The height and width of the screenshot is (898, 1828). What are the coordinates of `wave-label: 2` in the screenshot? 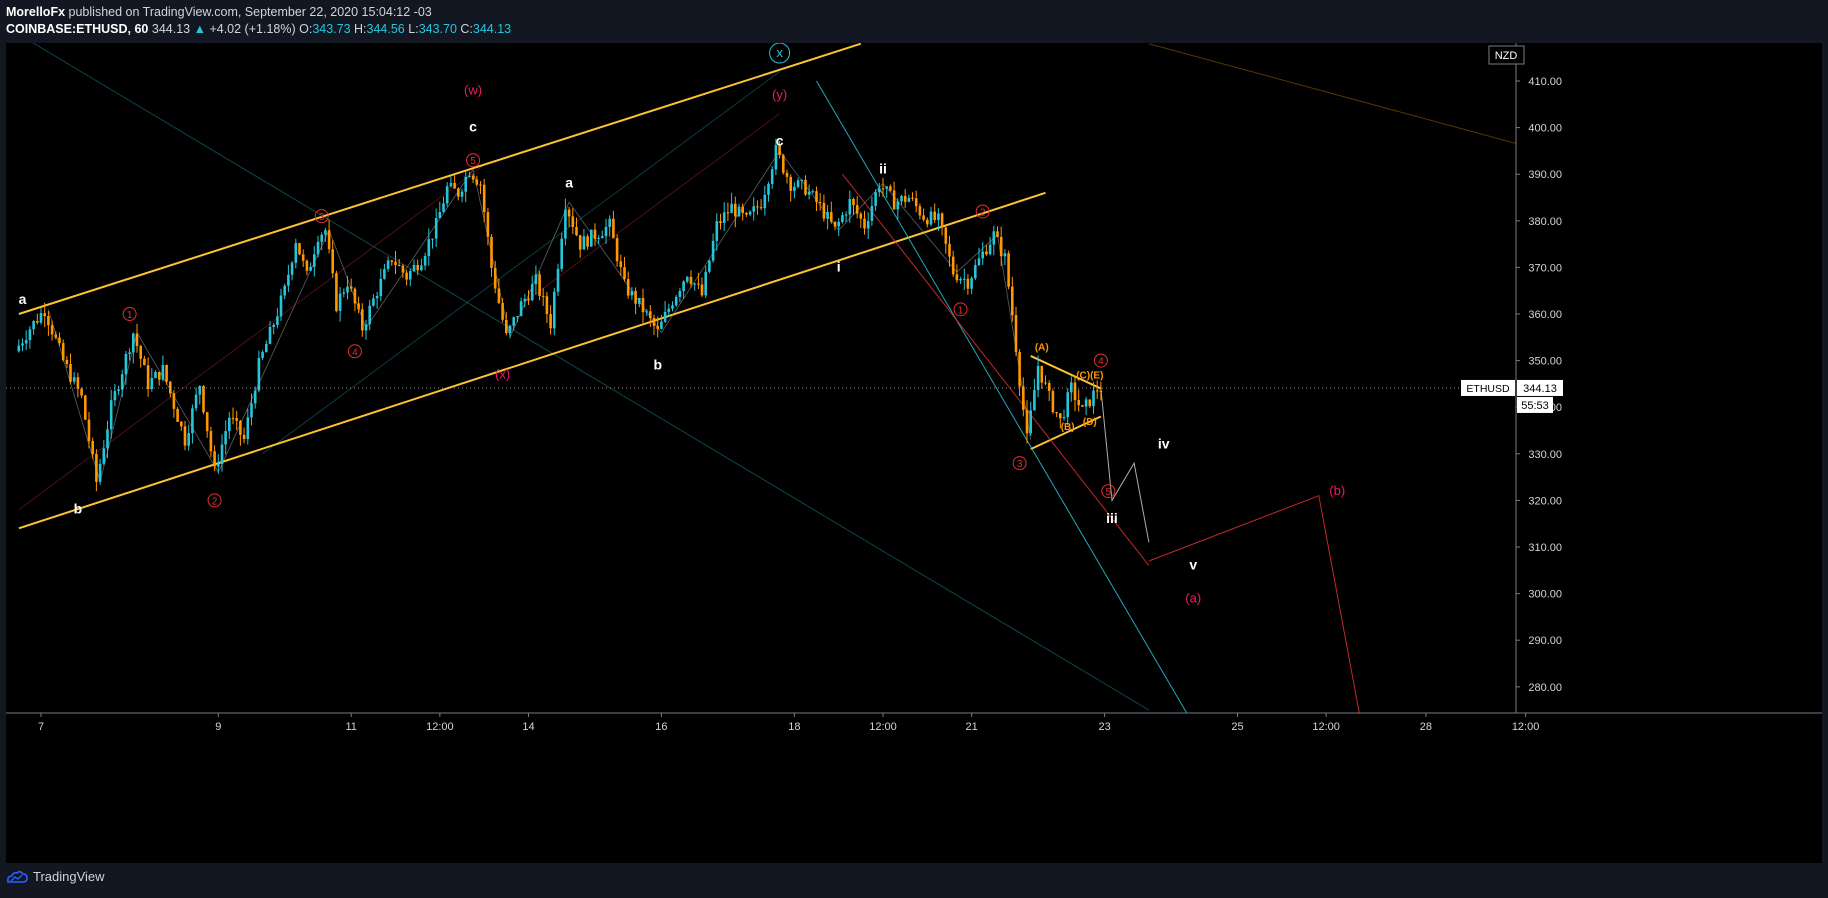 It's located at (983, 212).